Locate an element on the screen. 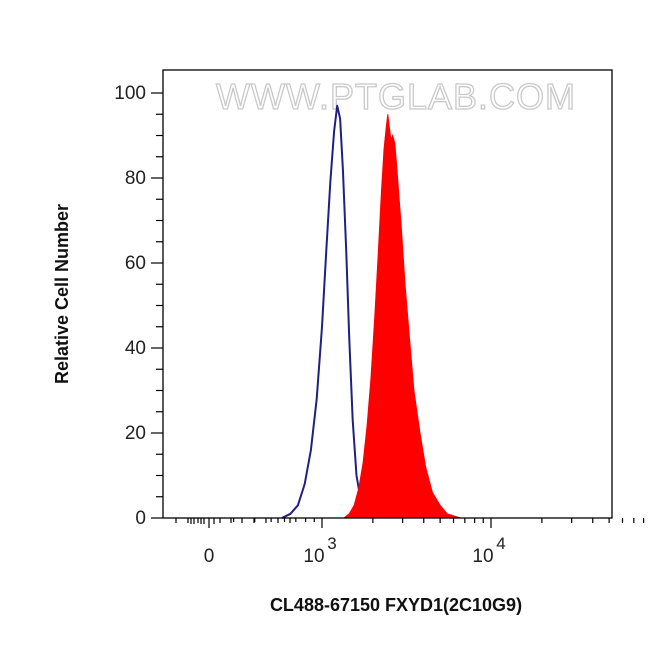 The image size is (650, 645). y-tick-label: 100 is located at coordinates (130, 93).